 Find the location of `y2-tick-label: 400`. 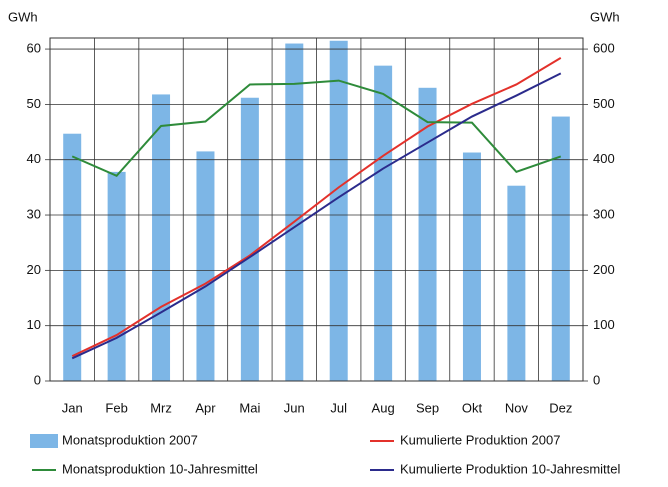

y2-tick-label: 400 is located at coordinates (604, 158).